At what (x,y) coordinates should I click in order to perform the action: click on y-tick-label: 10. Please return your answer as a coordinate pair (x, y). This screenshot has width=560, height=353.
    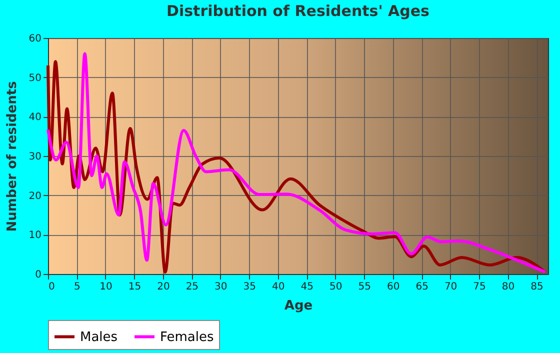
    Looking at the image, I should click on (35, 236).